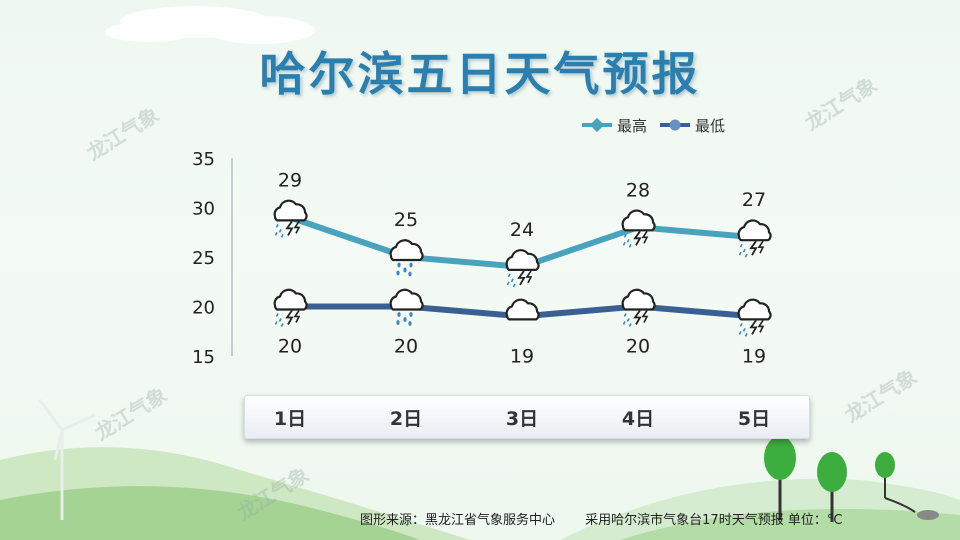  Describe the element at coordinates (210, 25) in the screenshot. I see `cloud-decoration` at that location.